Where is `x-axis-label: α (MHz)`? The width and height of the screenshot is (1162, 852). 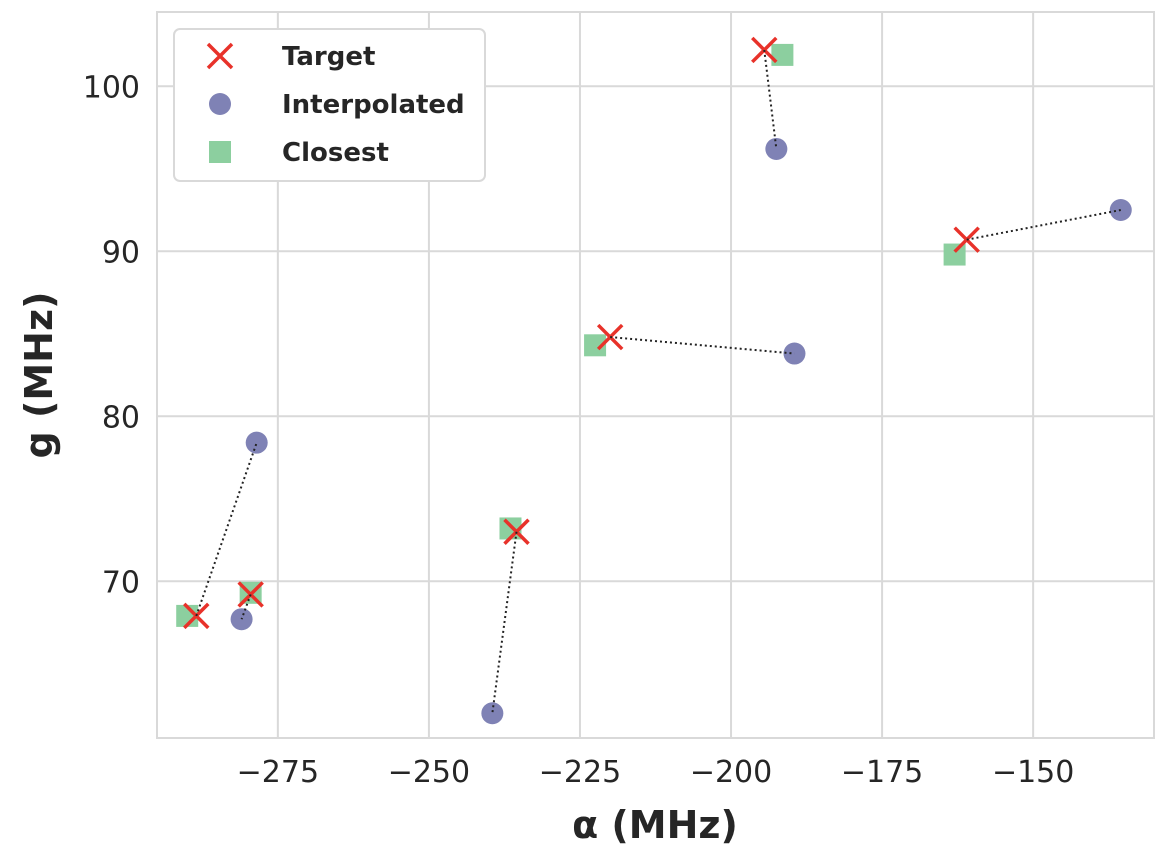
x-axis-label: α (MHz) is located at coordinates (655, 825).